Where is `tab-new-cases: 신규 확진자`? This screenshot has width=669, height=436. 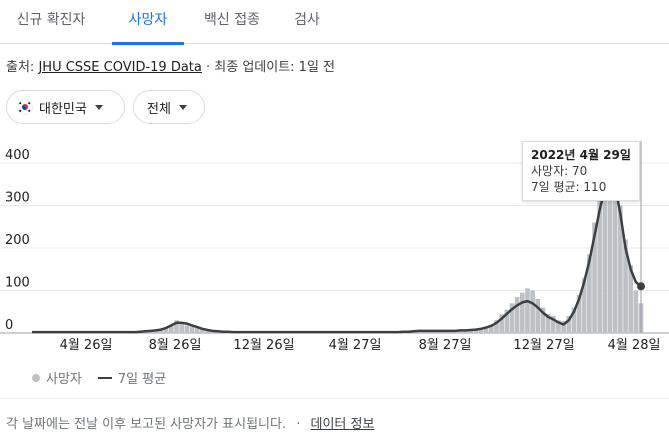 tab-new-cases: 신규 확진자 is located at coordinates (51, 20).